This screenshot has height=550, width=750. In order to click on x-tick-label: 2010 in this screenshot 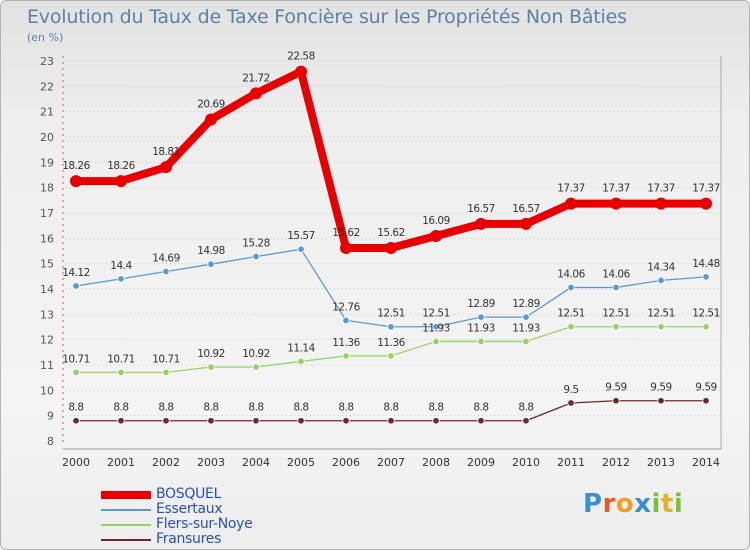, I will do `click(526, 462)`.